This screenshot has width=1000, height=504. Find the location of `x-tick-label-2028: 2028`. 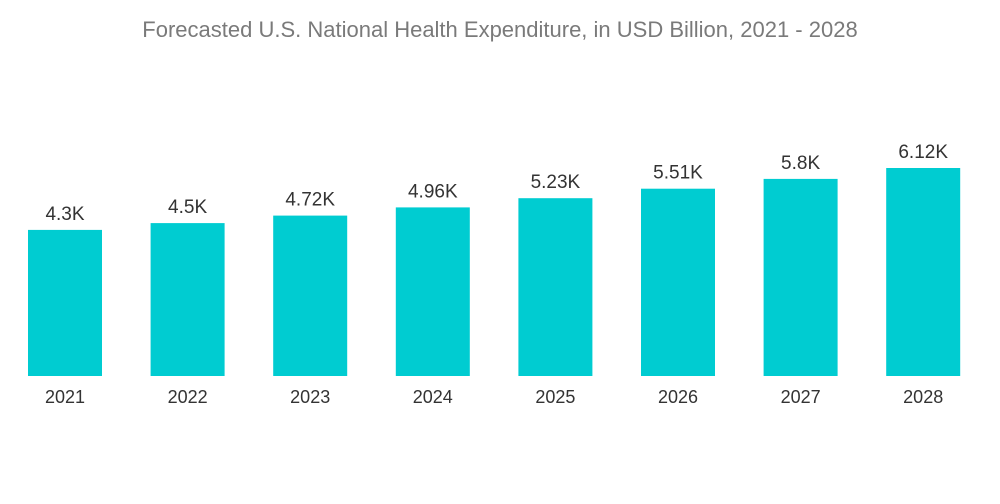

x-tick-label-2028: 2028 is located at coordinates (923, 397).